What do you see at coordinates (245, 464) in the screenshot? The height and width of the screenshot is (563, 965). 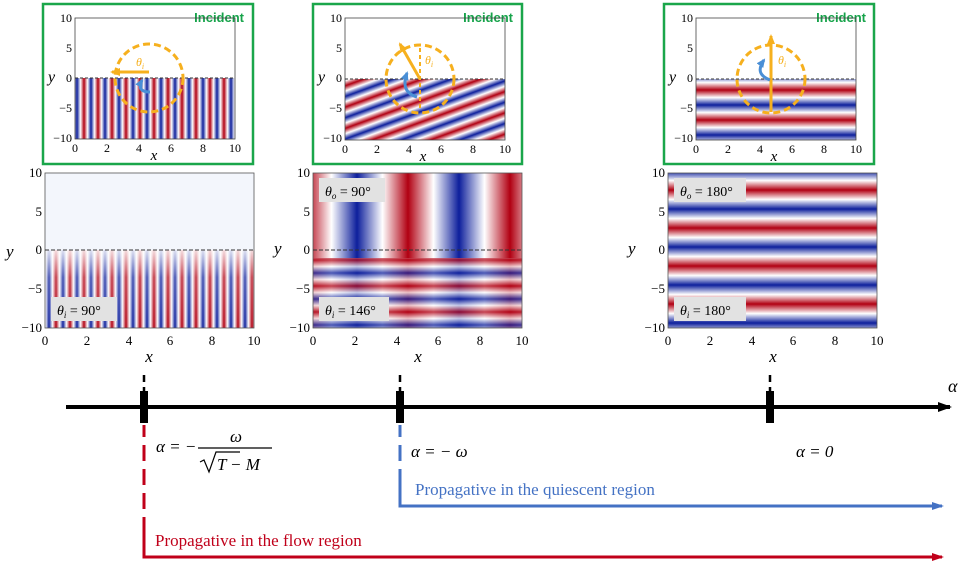 I see `formula-den-rest: − M` at bounding box center [245, 464].